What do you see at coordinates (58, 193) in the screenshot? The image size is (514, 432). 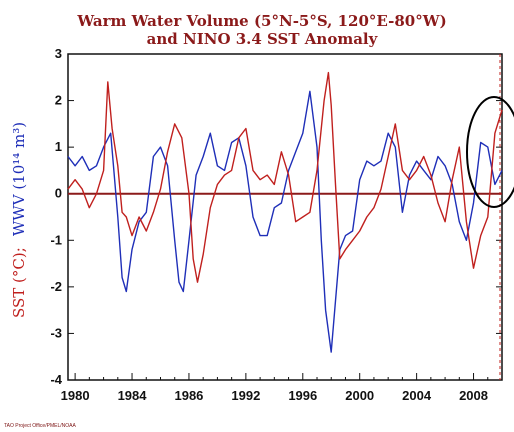 I see `y-tick-label: 0` at bounding box center [58, 193].